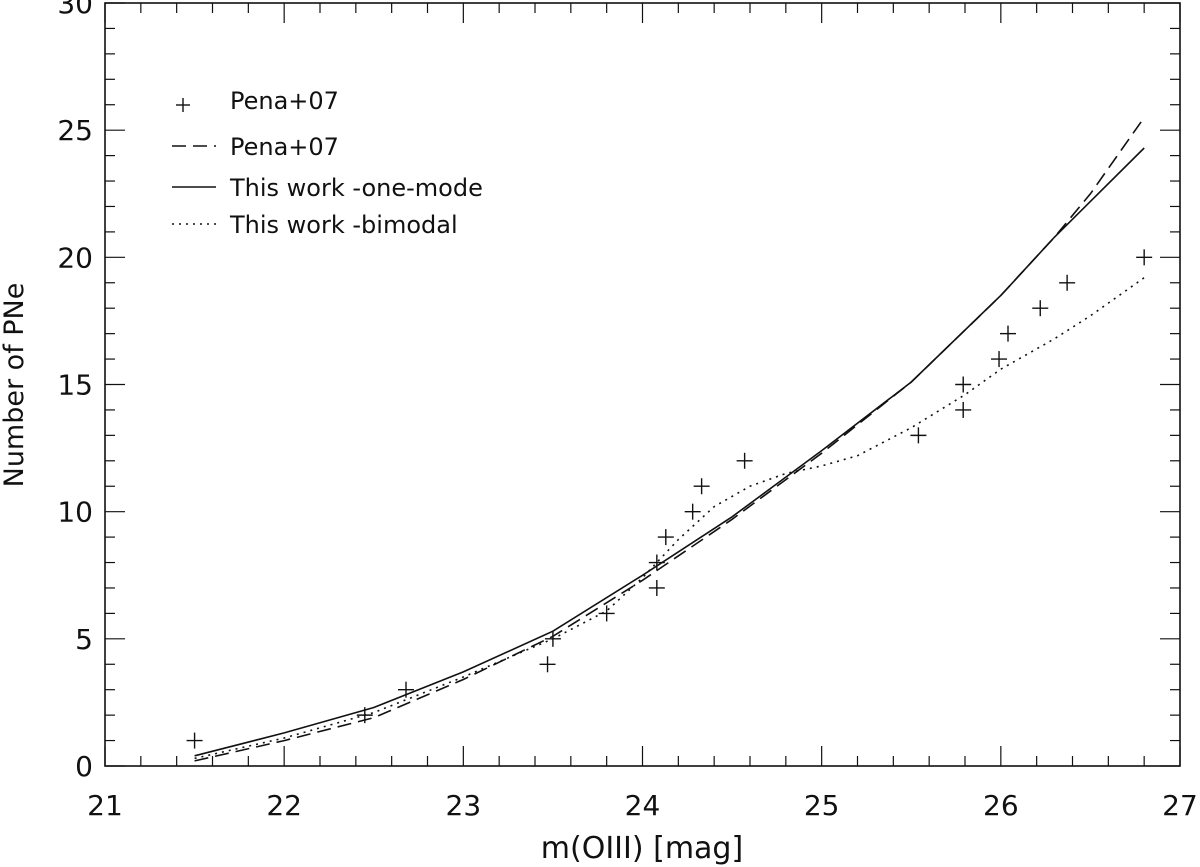 Image resolution: width=1200 pixels, height=867 pixels. What do you see at coordinates (105, 805) in the screenshot?
I see `x-tick-label: 21` at bounding box center [105, 805].